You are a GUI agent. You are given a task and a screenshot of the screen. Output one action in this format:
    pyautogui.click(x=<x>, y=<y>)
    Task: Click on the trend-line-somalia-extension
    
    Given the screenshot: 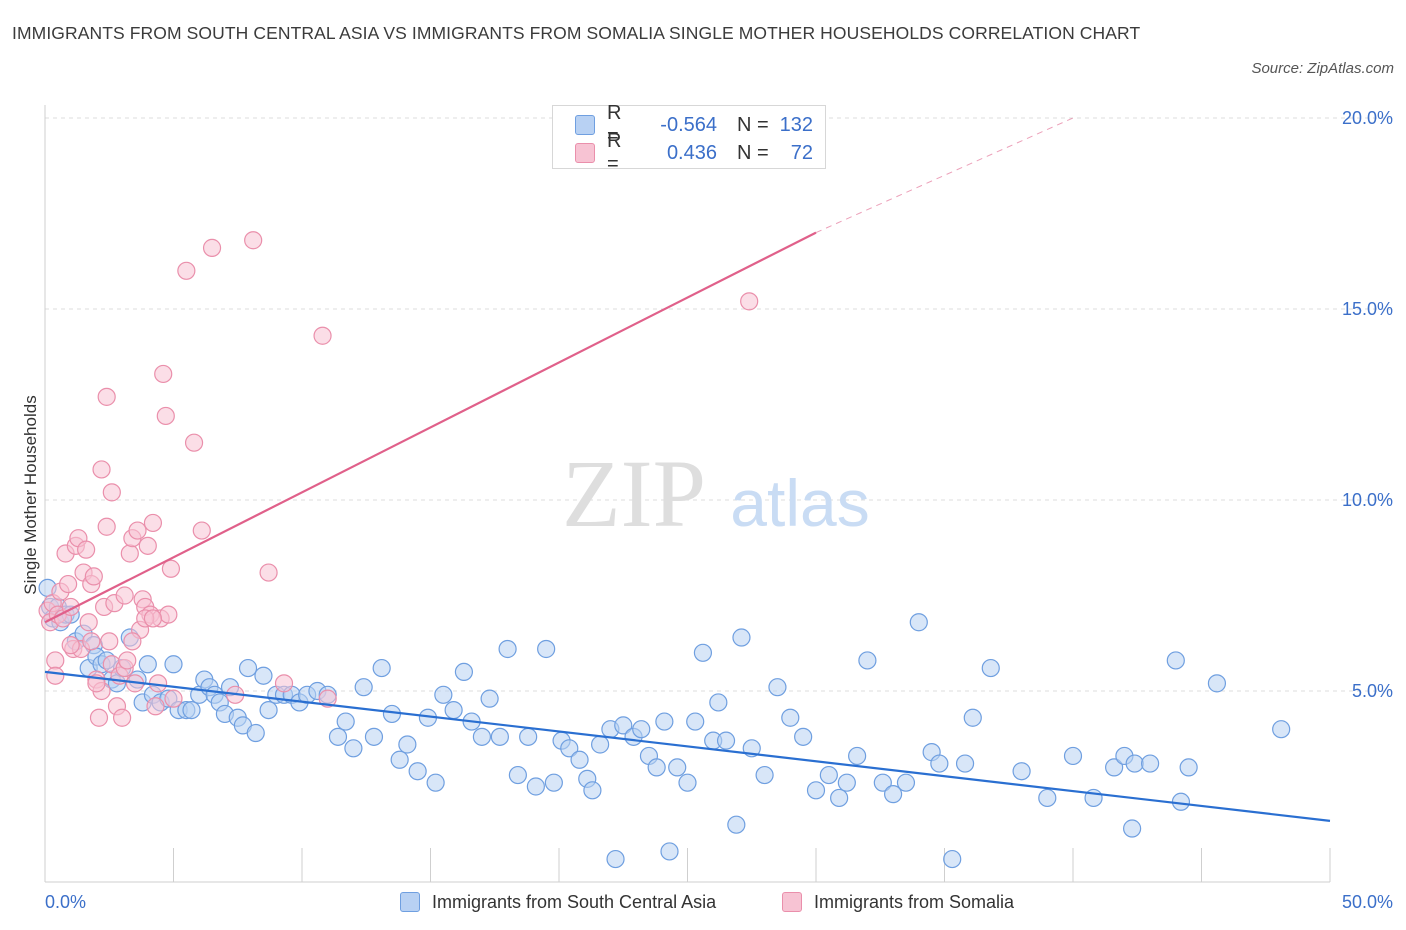 What is the action you would take?
    pyautogui.click(x=944, y=175)
    